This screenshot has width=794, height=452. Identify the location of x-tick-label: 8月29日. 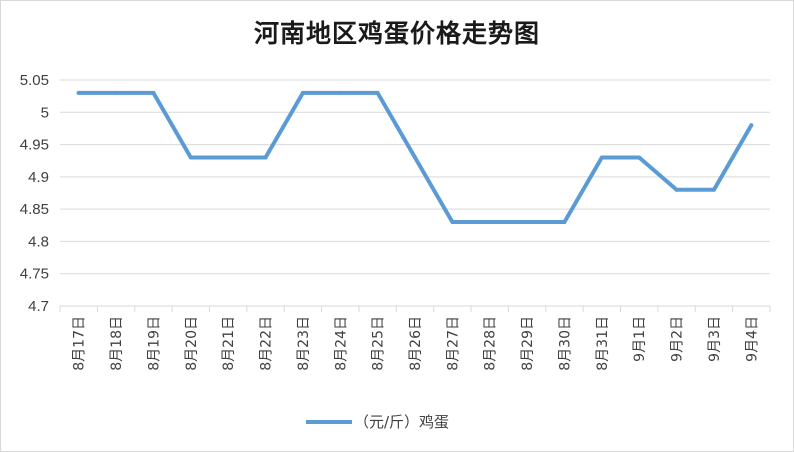
(528, 343).